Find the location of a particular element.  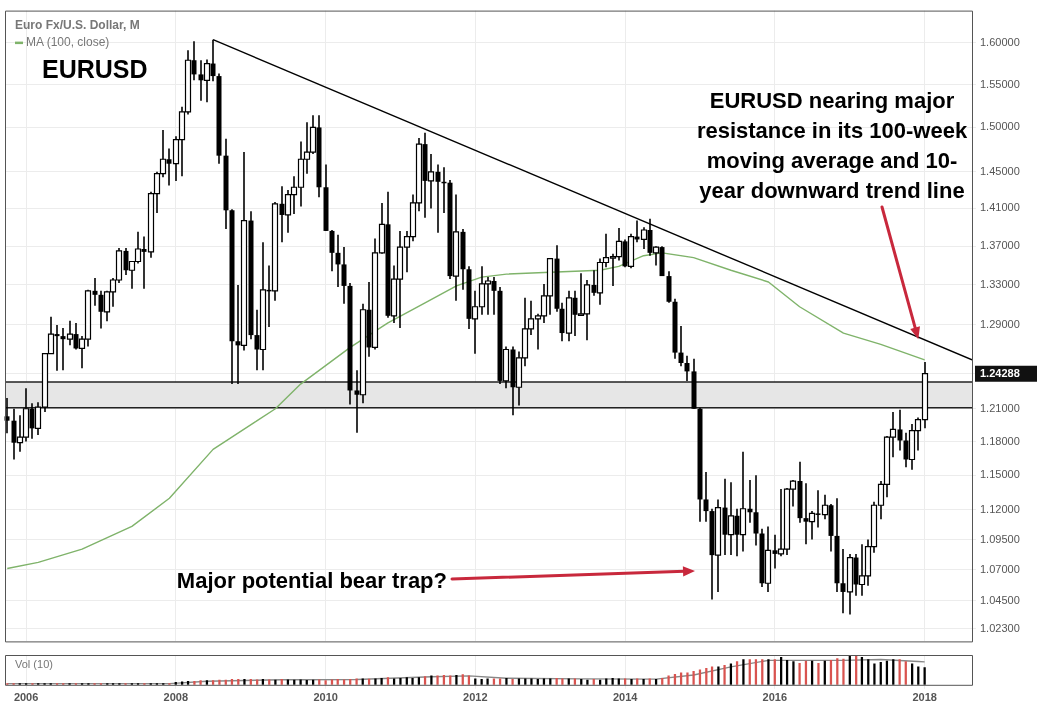

chart-title: Vol (10) is located at coordinates (34, 664).